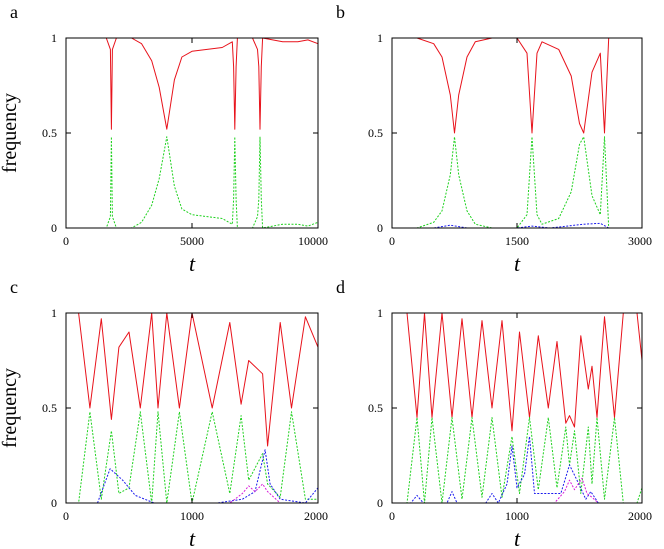 This screenshot has height=549, width=664. I want to click on x-tick-label: 10000, so click(313, 241).